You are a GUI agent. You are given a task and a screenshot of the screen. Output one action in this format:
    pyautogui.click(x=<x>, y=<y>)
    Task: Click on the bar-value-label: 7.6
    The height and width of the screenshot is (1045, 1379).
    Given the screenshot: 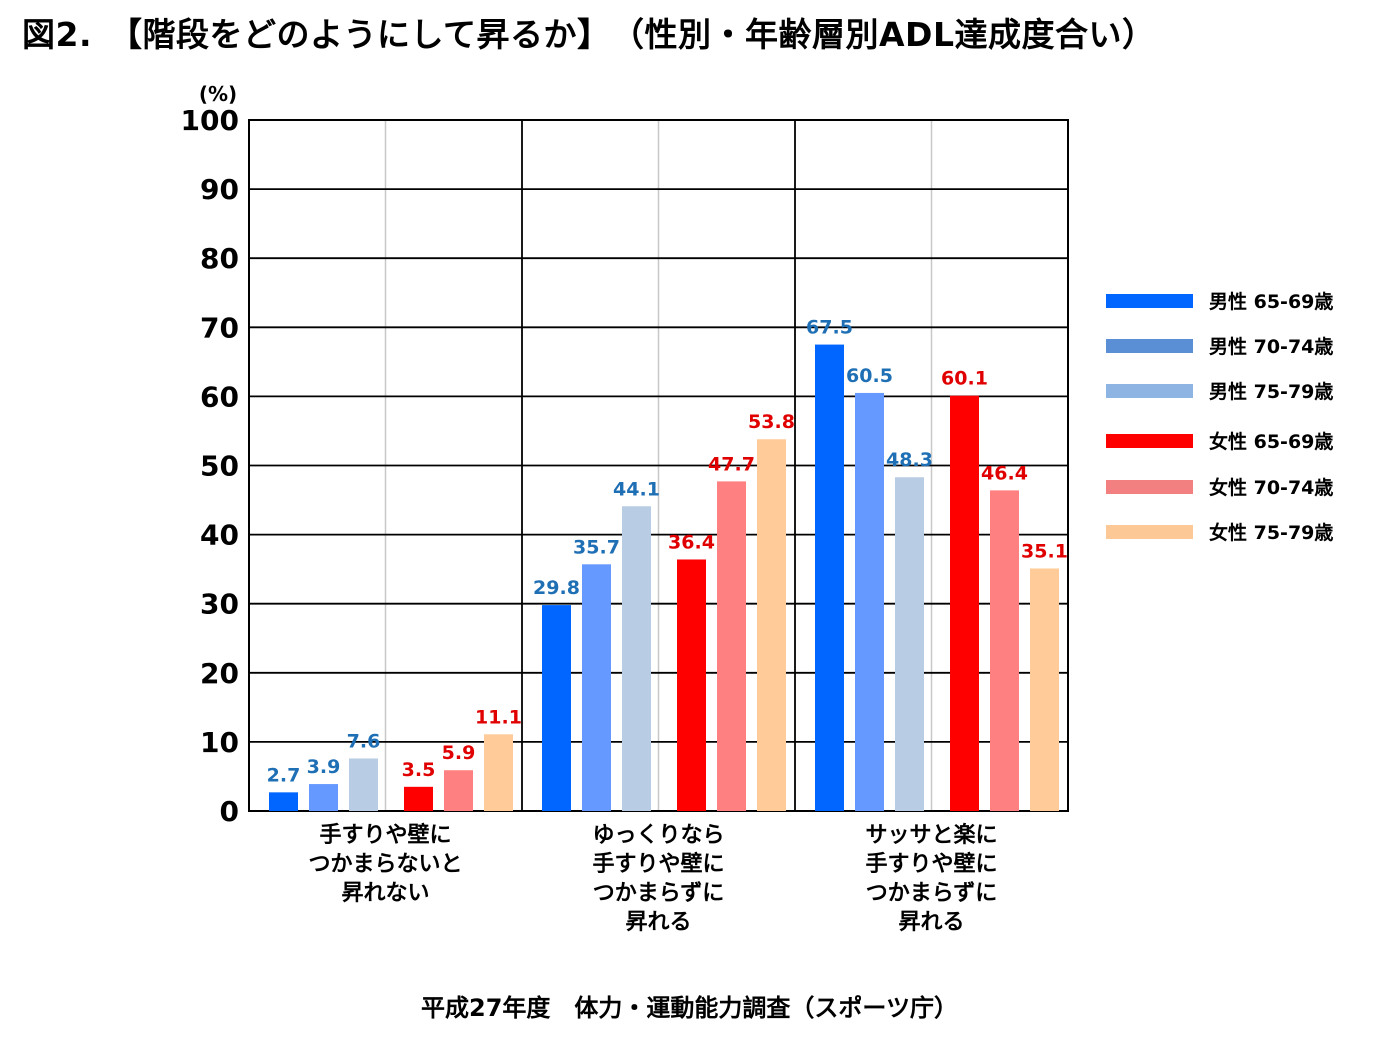 What is the action you would take?
    pyautogui.click(x=364, y=741)
    